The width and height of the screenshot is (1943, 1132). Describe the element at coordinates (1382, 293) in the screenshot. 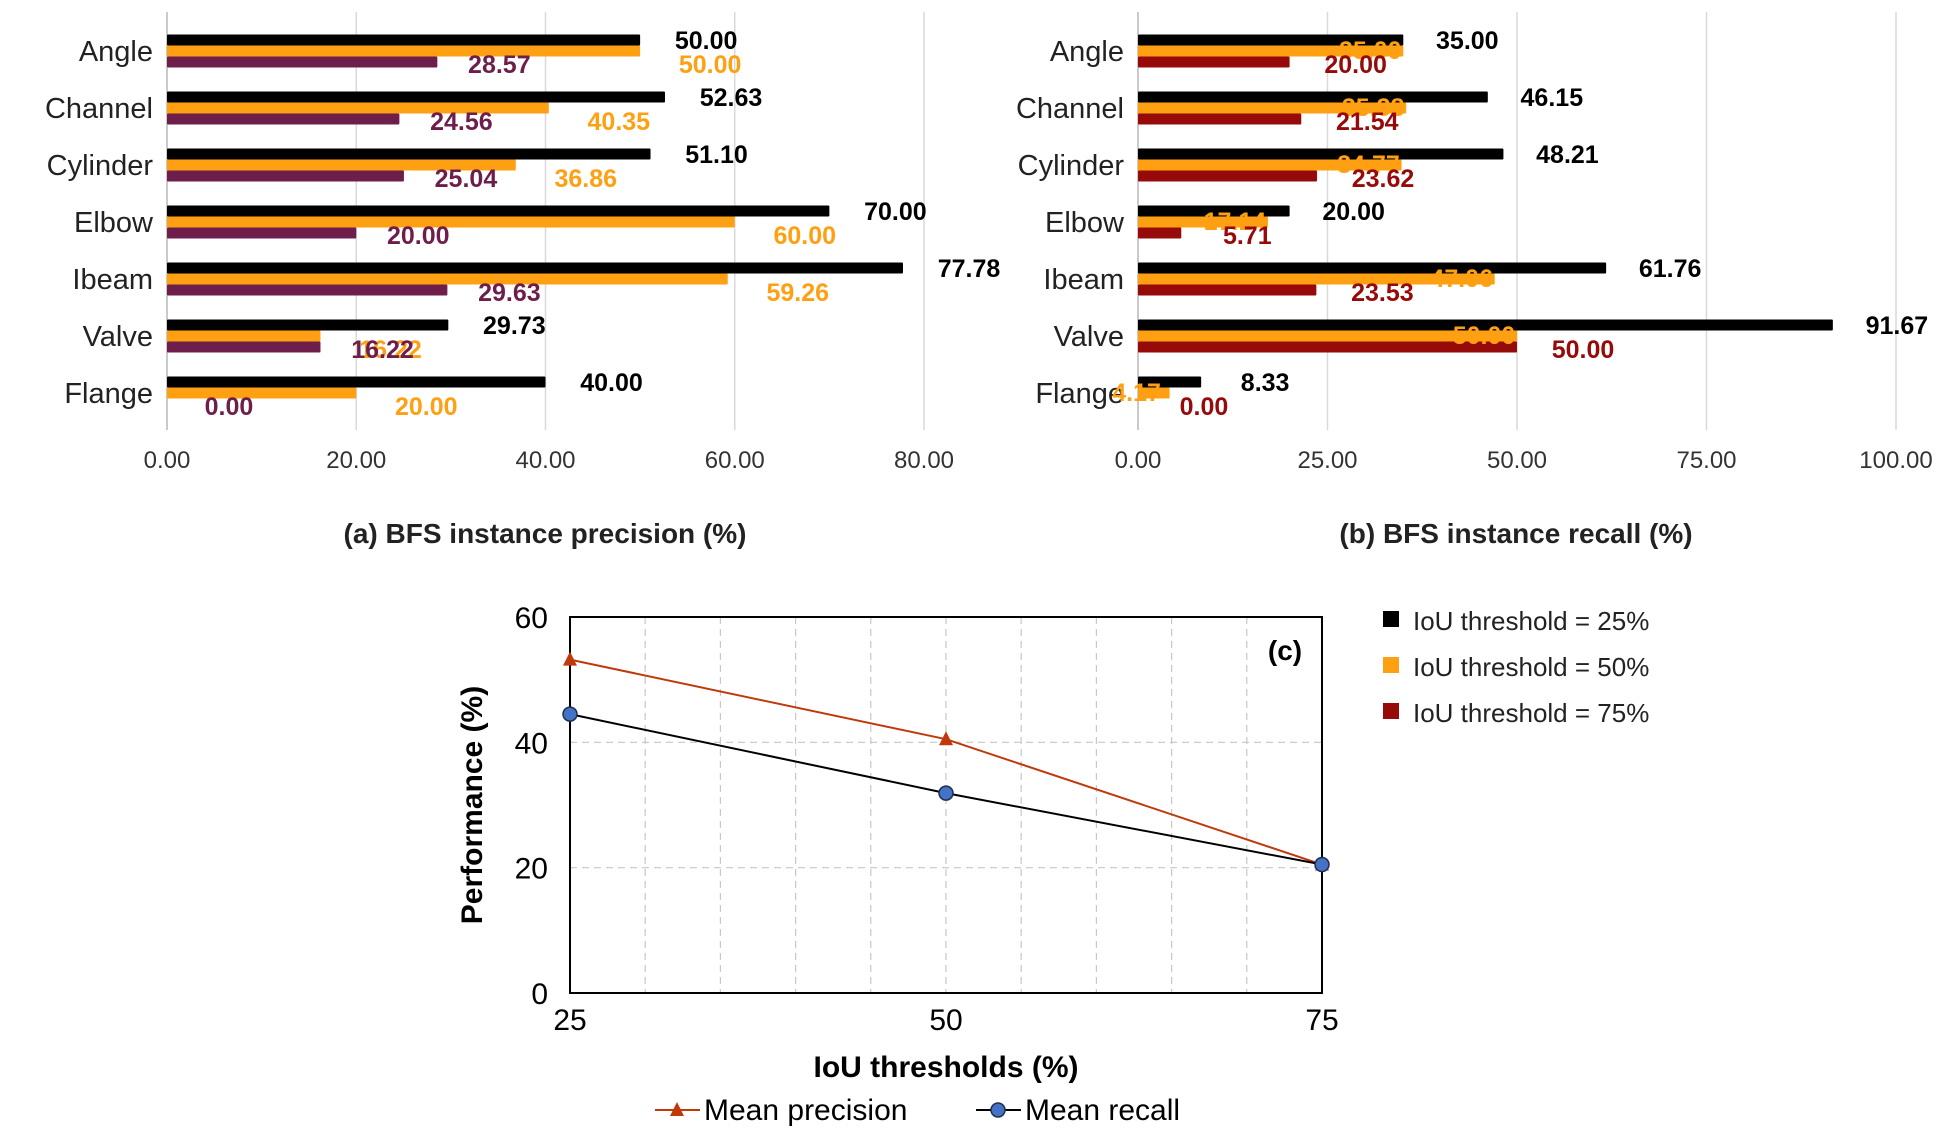

I see `data-label: 23.53` at that location.